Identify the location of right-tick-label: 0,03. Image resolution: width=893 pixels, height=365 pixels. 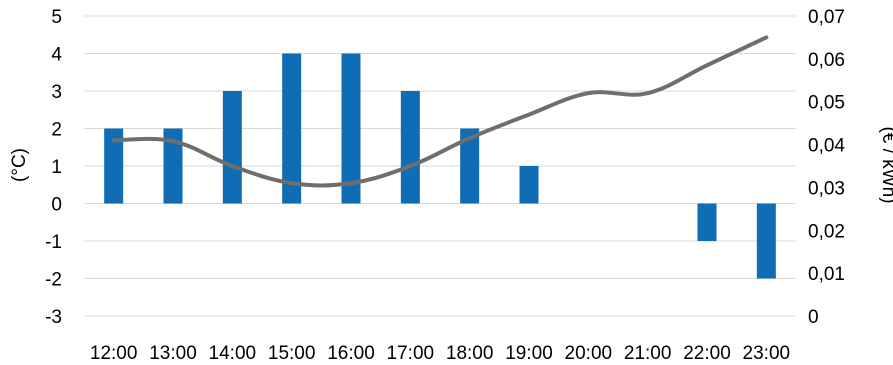
(826, 188).